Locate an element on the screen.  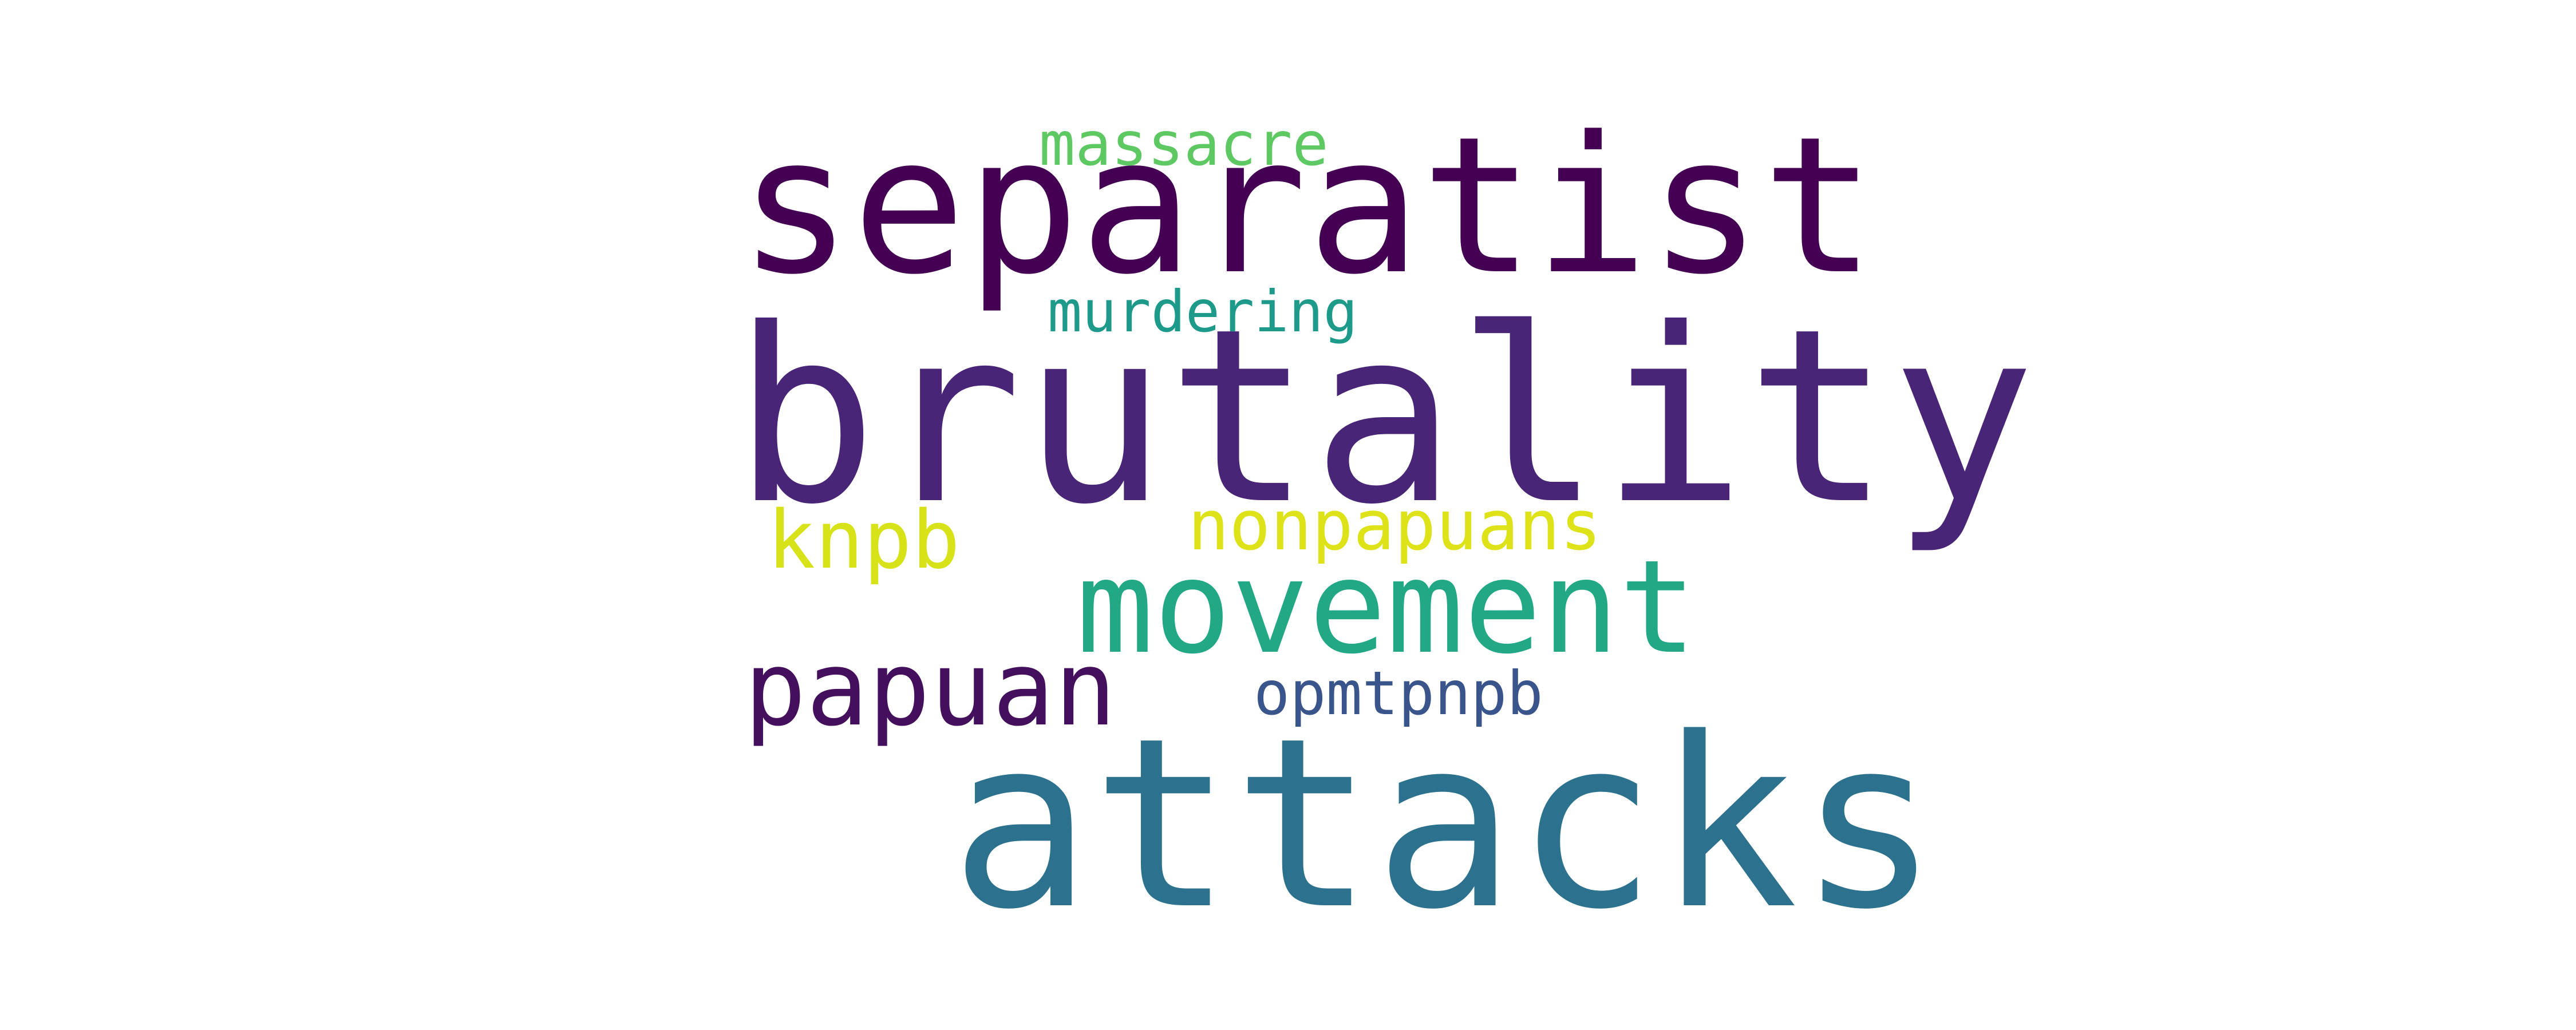
word-movement: movement is located at coordinates (1386, 608).